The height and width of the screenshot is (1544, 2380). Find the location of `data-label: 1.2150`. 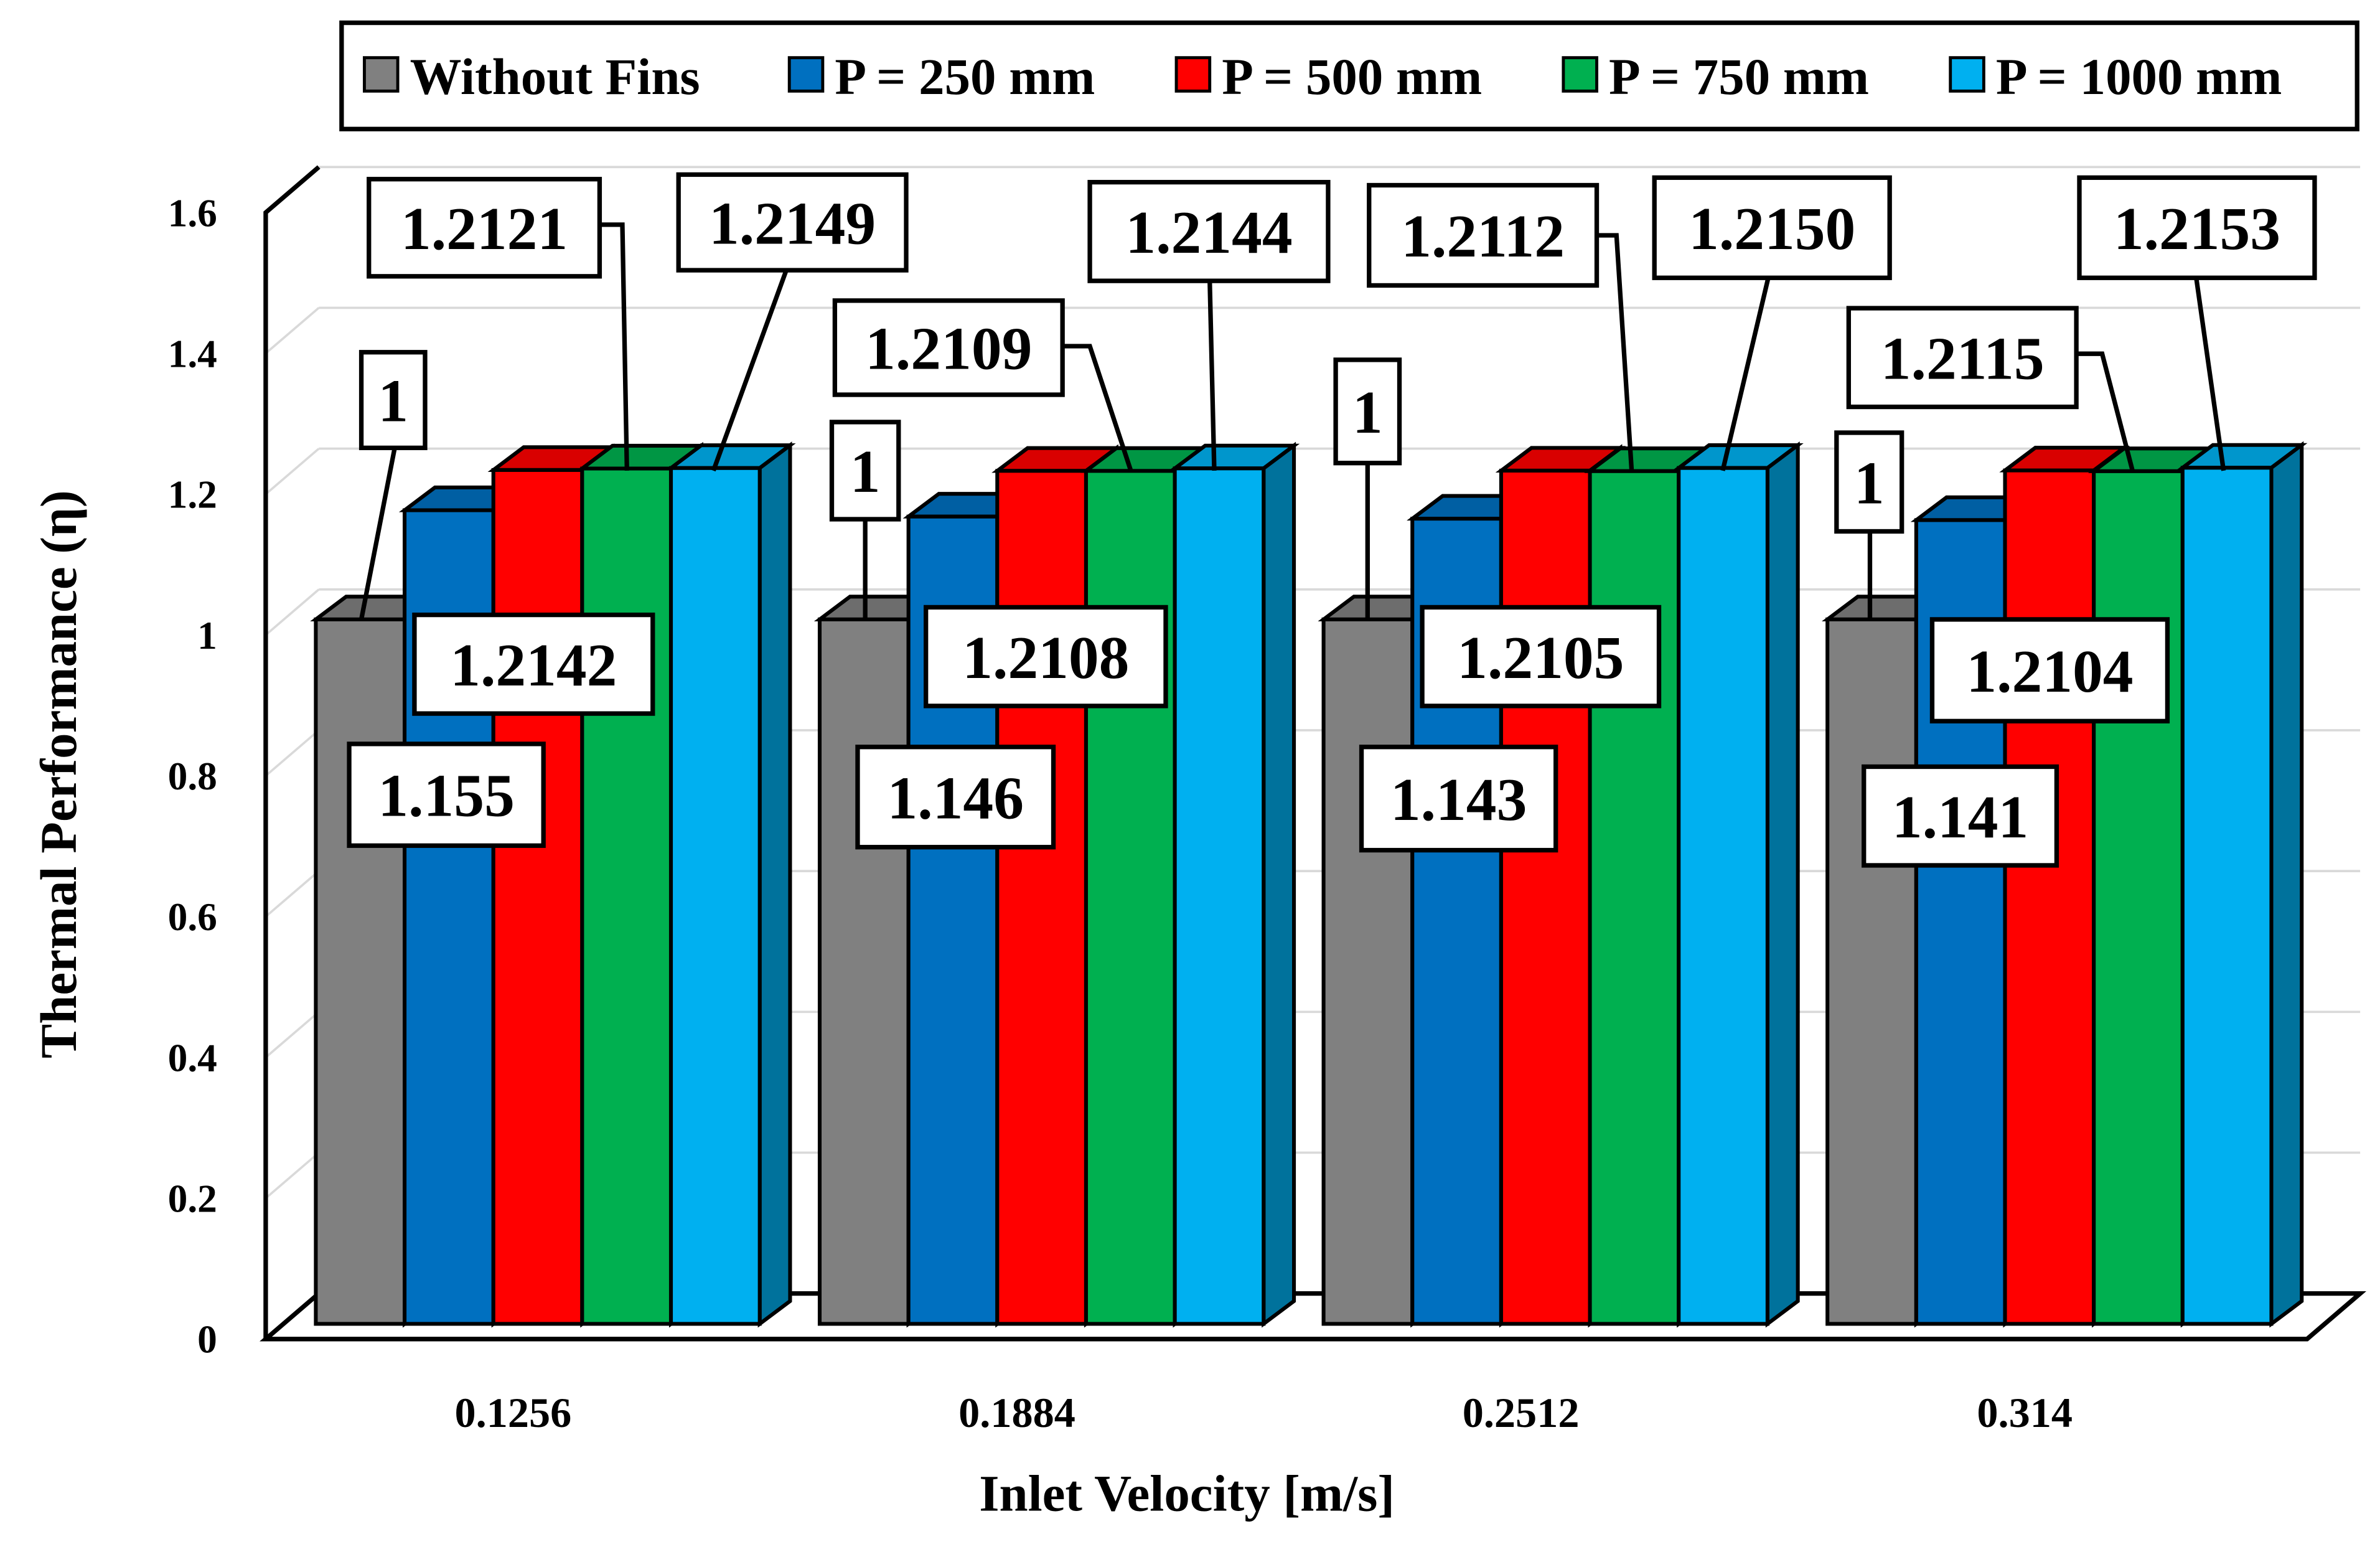

data-label: 1.2150 is located at coordinates (1772, 229).